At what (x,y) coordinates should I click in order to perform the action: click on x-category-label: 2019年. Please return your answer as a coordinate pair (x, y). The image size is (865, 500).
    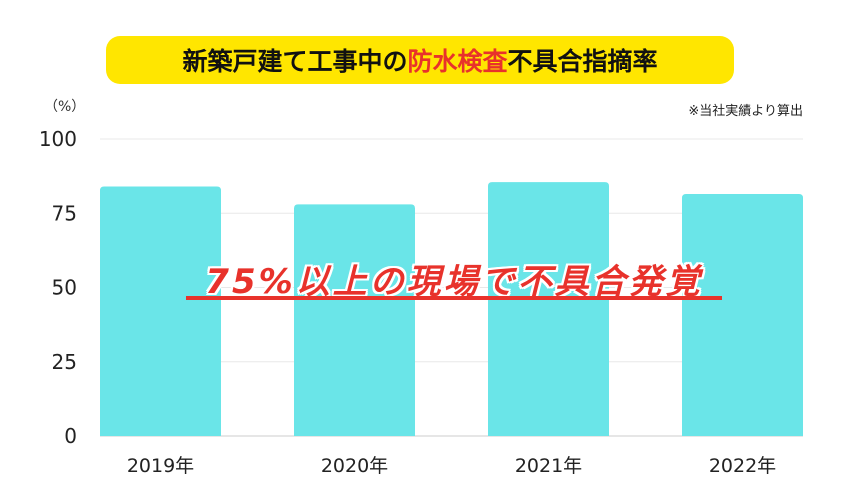
    Looking at the image, I should click on (160, 466).